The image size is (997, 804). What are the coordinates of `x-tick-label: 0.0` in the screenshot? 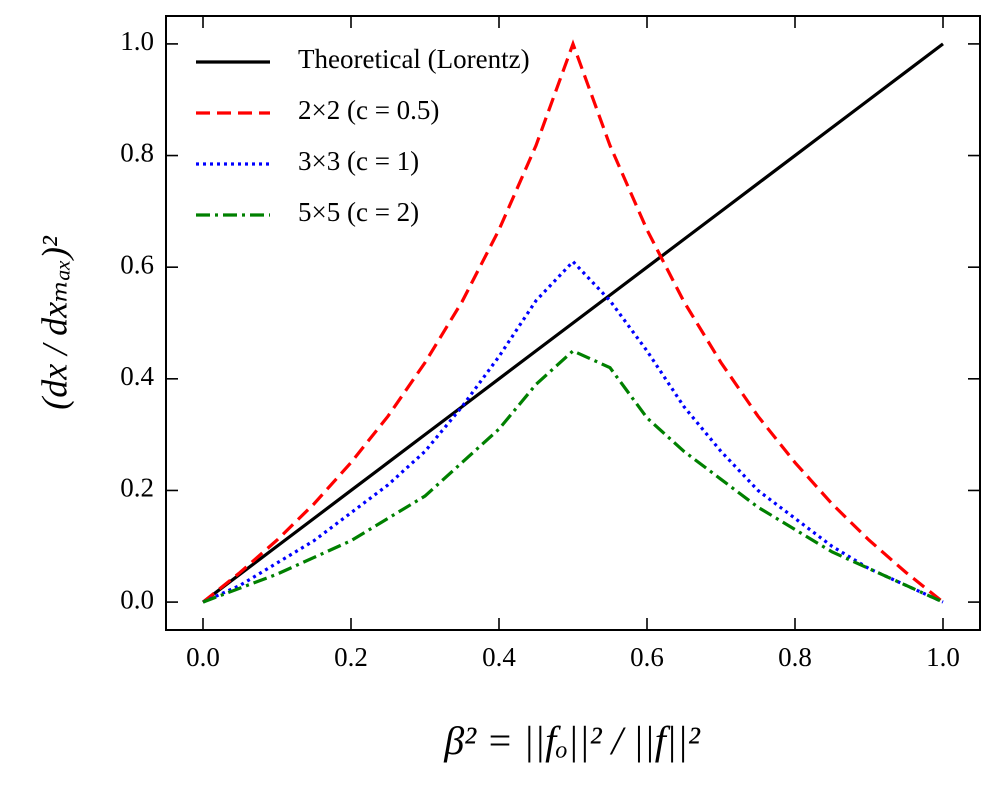 It's located at (203, 657).